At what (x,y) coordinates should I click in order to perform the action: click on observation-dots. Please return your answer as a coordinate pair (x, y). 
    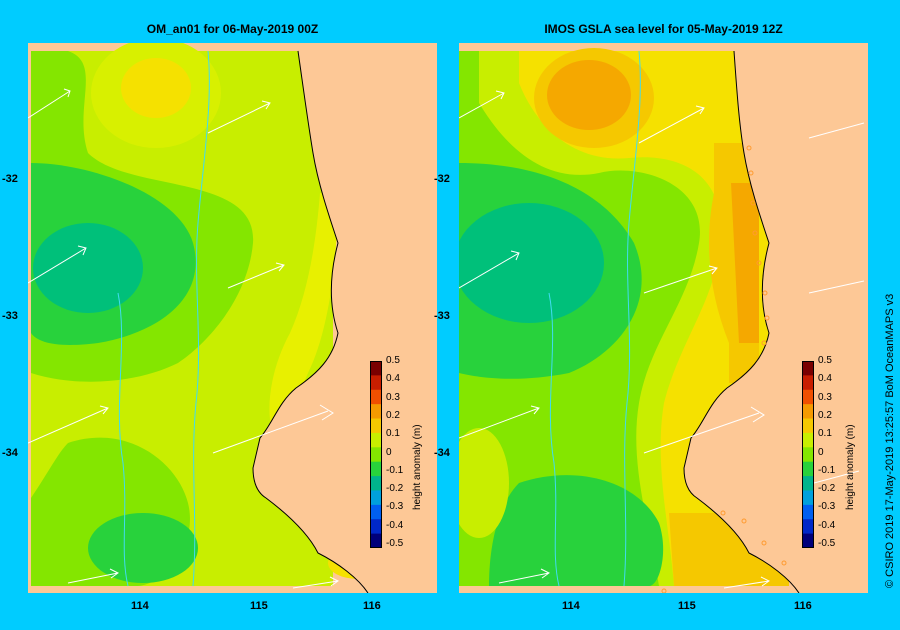
    Looking at the image, I should click on (724, 369).